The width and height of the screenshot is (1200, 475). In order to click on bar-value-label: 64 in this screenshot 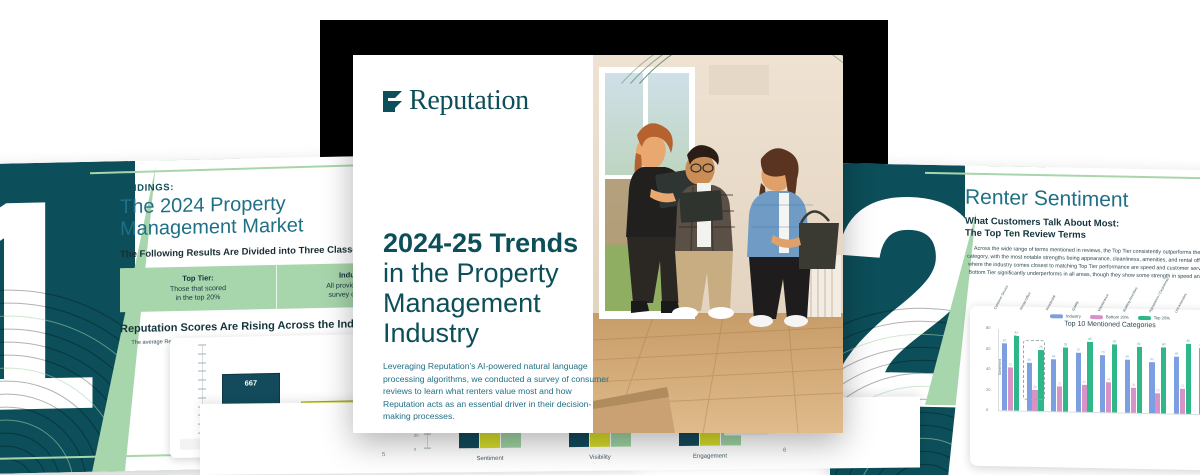, I will do `click(1053, 355)`.